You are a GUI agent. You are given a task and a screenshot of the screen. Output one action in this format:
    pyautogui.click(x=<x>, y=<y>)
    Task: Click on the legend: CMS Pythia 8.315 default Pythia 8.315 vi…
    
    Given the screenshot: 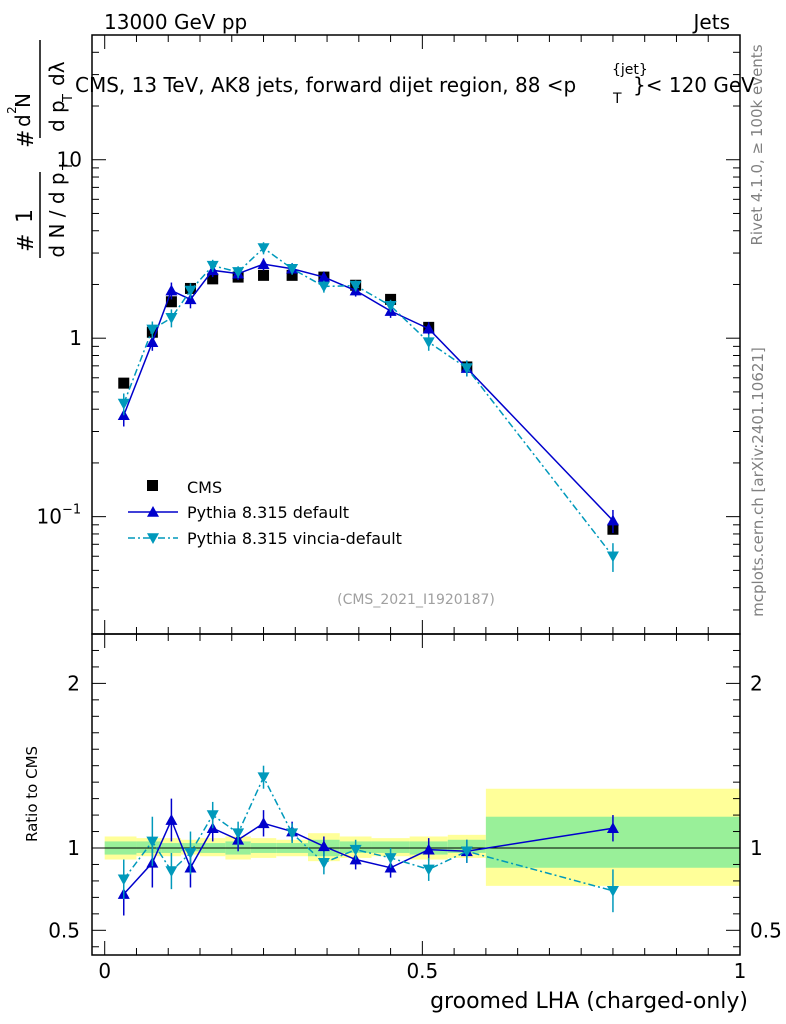 What is the action you would take?
    pyautogui.click(x=265, y=513)
    